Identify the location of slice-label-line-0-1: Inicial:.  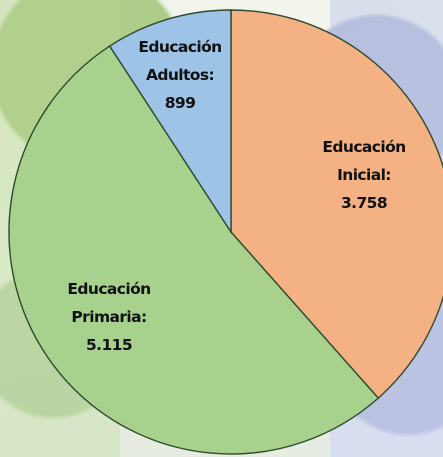
(364, 175).